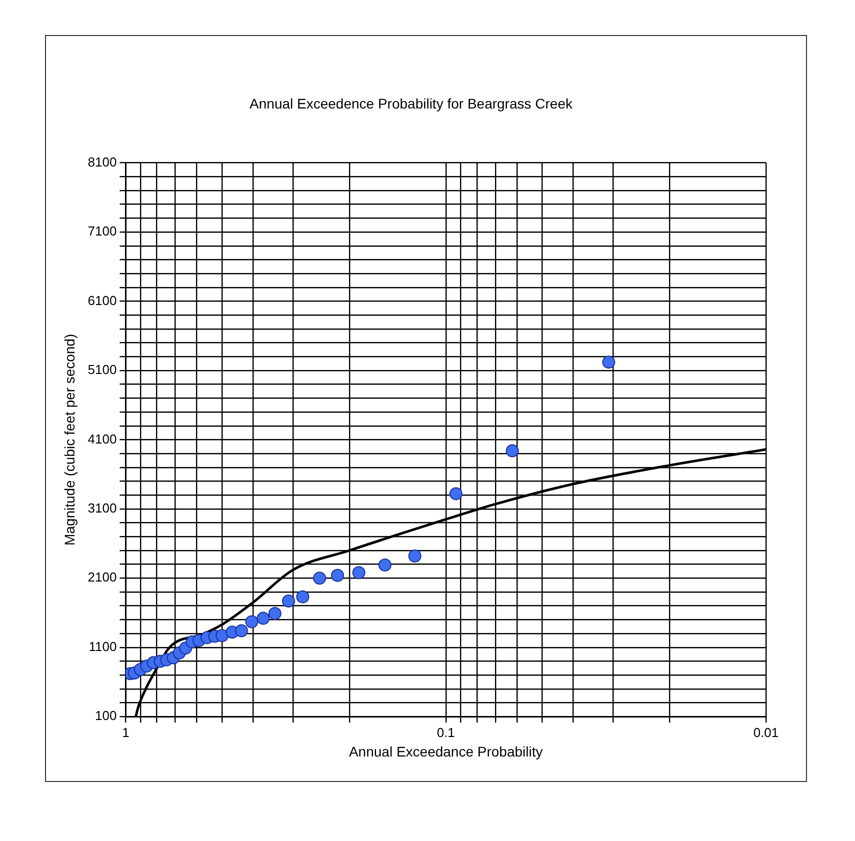  What do you see at coordinates (412, 103) in the screenshot?
I see `chart-title: Annual Exceedence Probability for Beargrass Creek` at bounding box center [412, 103].